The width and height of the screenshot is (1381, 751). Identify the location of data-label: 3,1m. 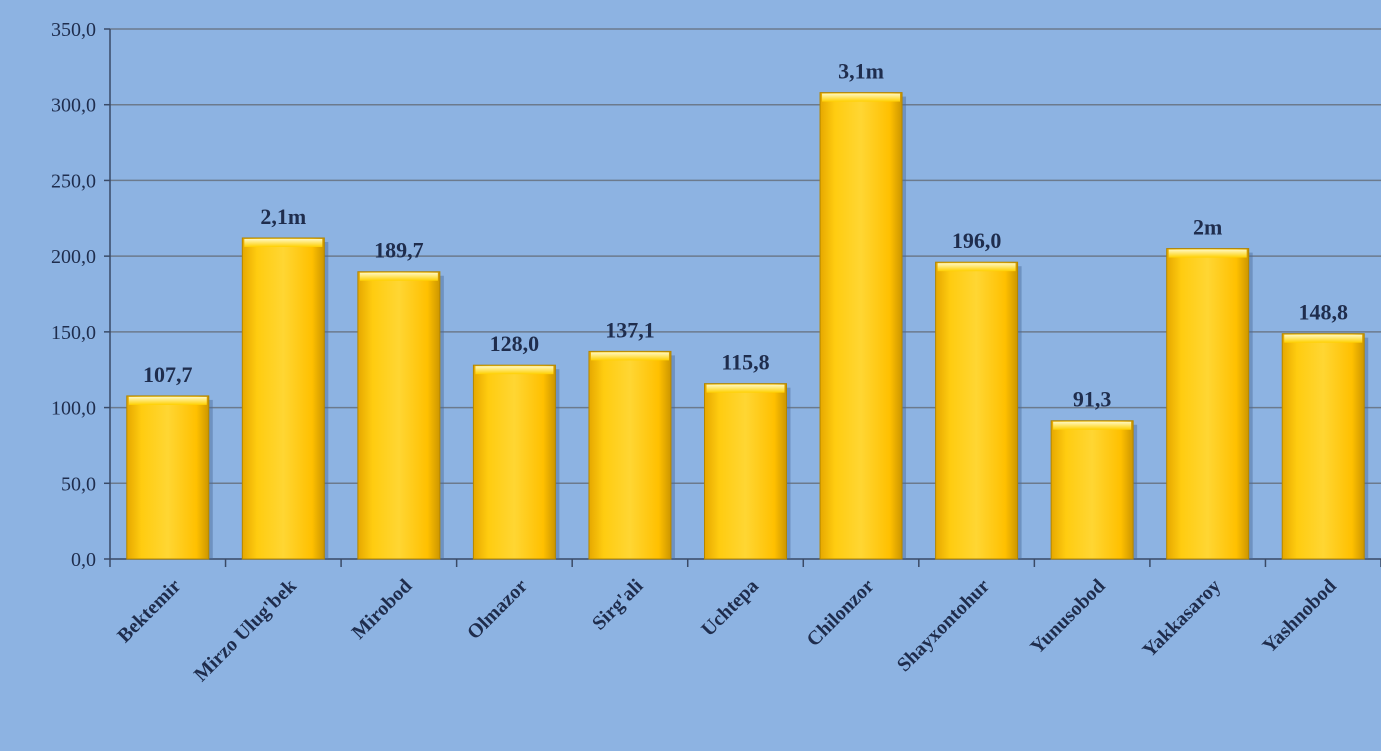
(861, 71).